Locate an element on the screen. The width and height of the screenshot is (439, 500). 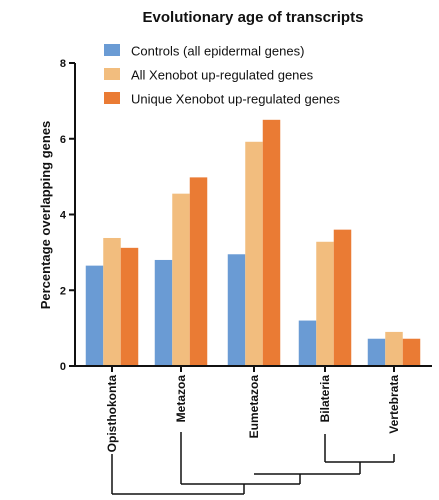
bar-eumetazoa-s2 is located at coordinates (254, 253).